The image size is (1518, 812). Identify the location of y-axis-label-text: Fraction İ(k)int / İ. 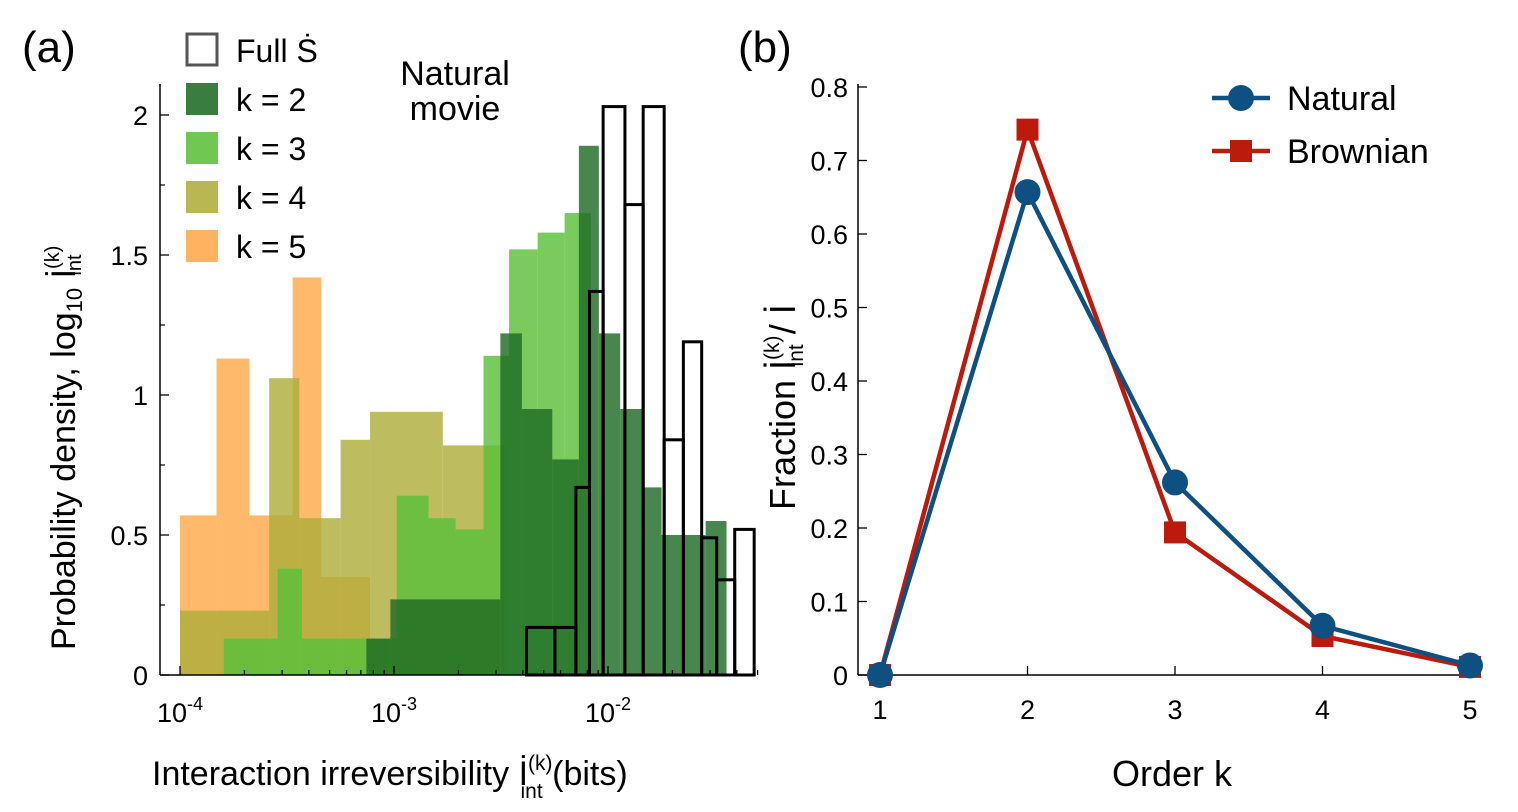
(784, 407).